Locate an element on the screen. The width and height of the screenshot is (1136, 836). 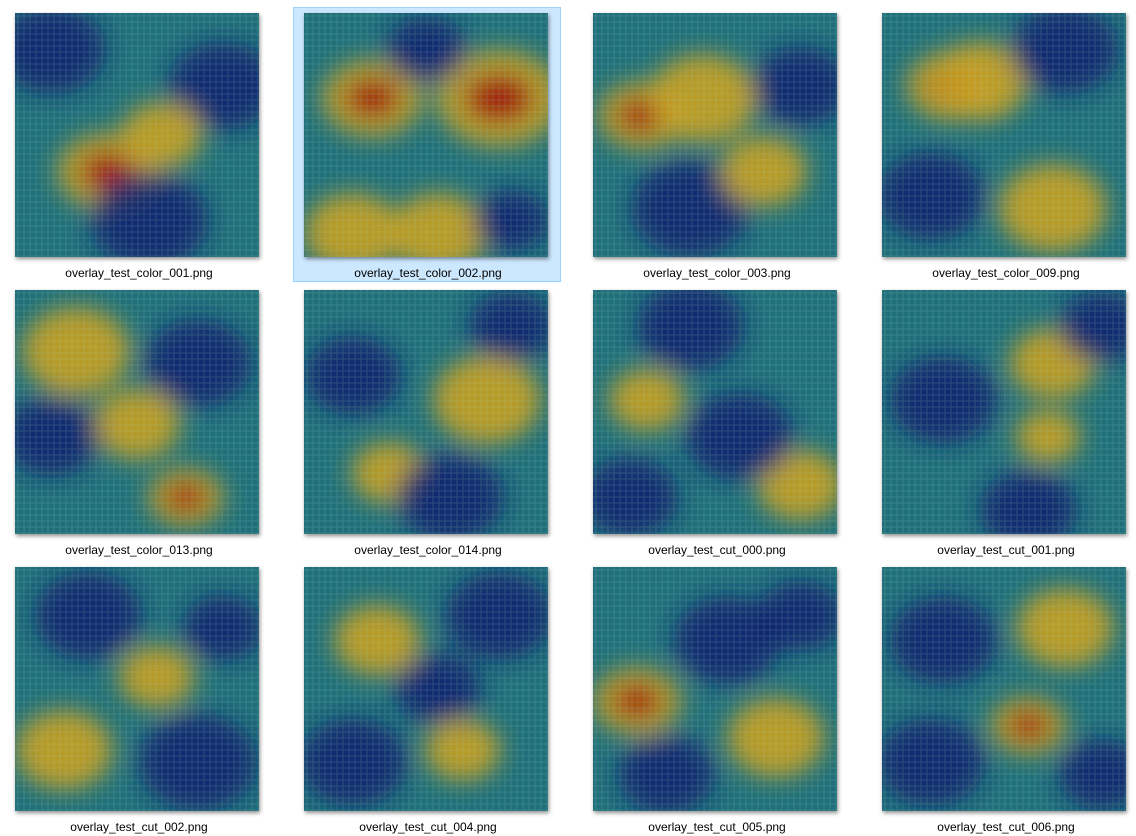
file-tile: overlay_test_cut_002.png is located at coordinates (138, 698).